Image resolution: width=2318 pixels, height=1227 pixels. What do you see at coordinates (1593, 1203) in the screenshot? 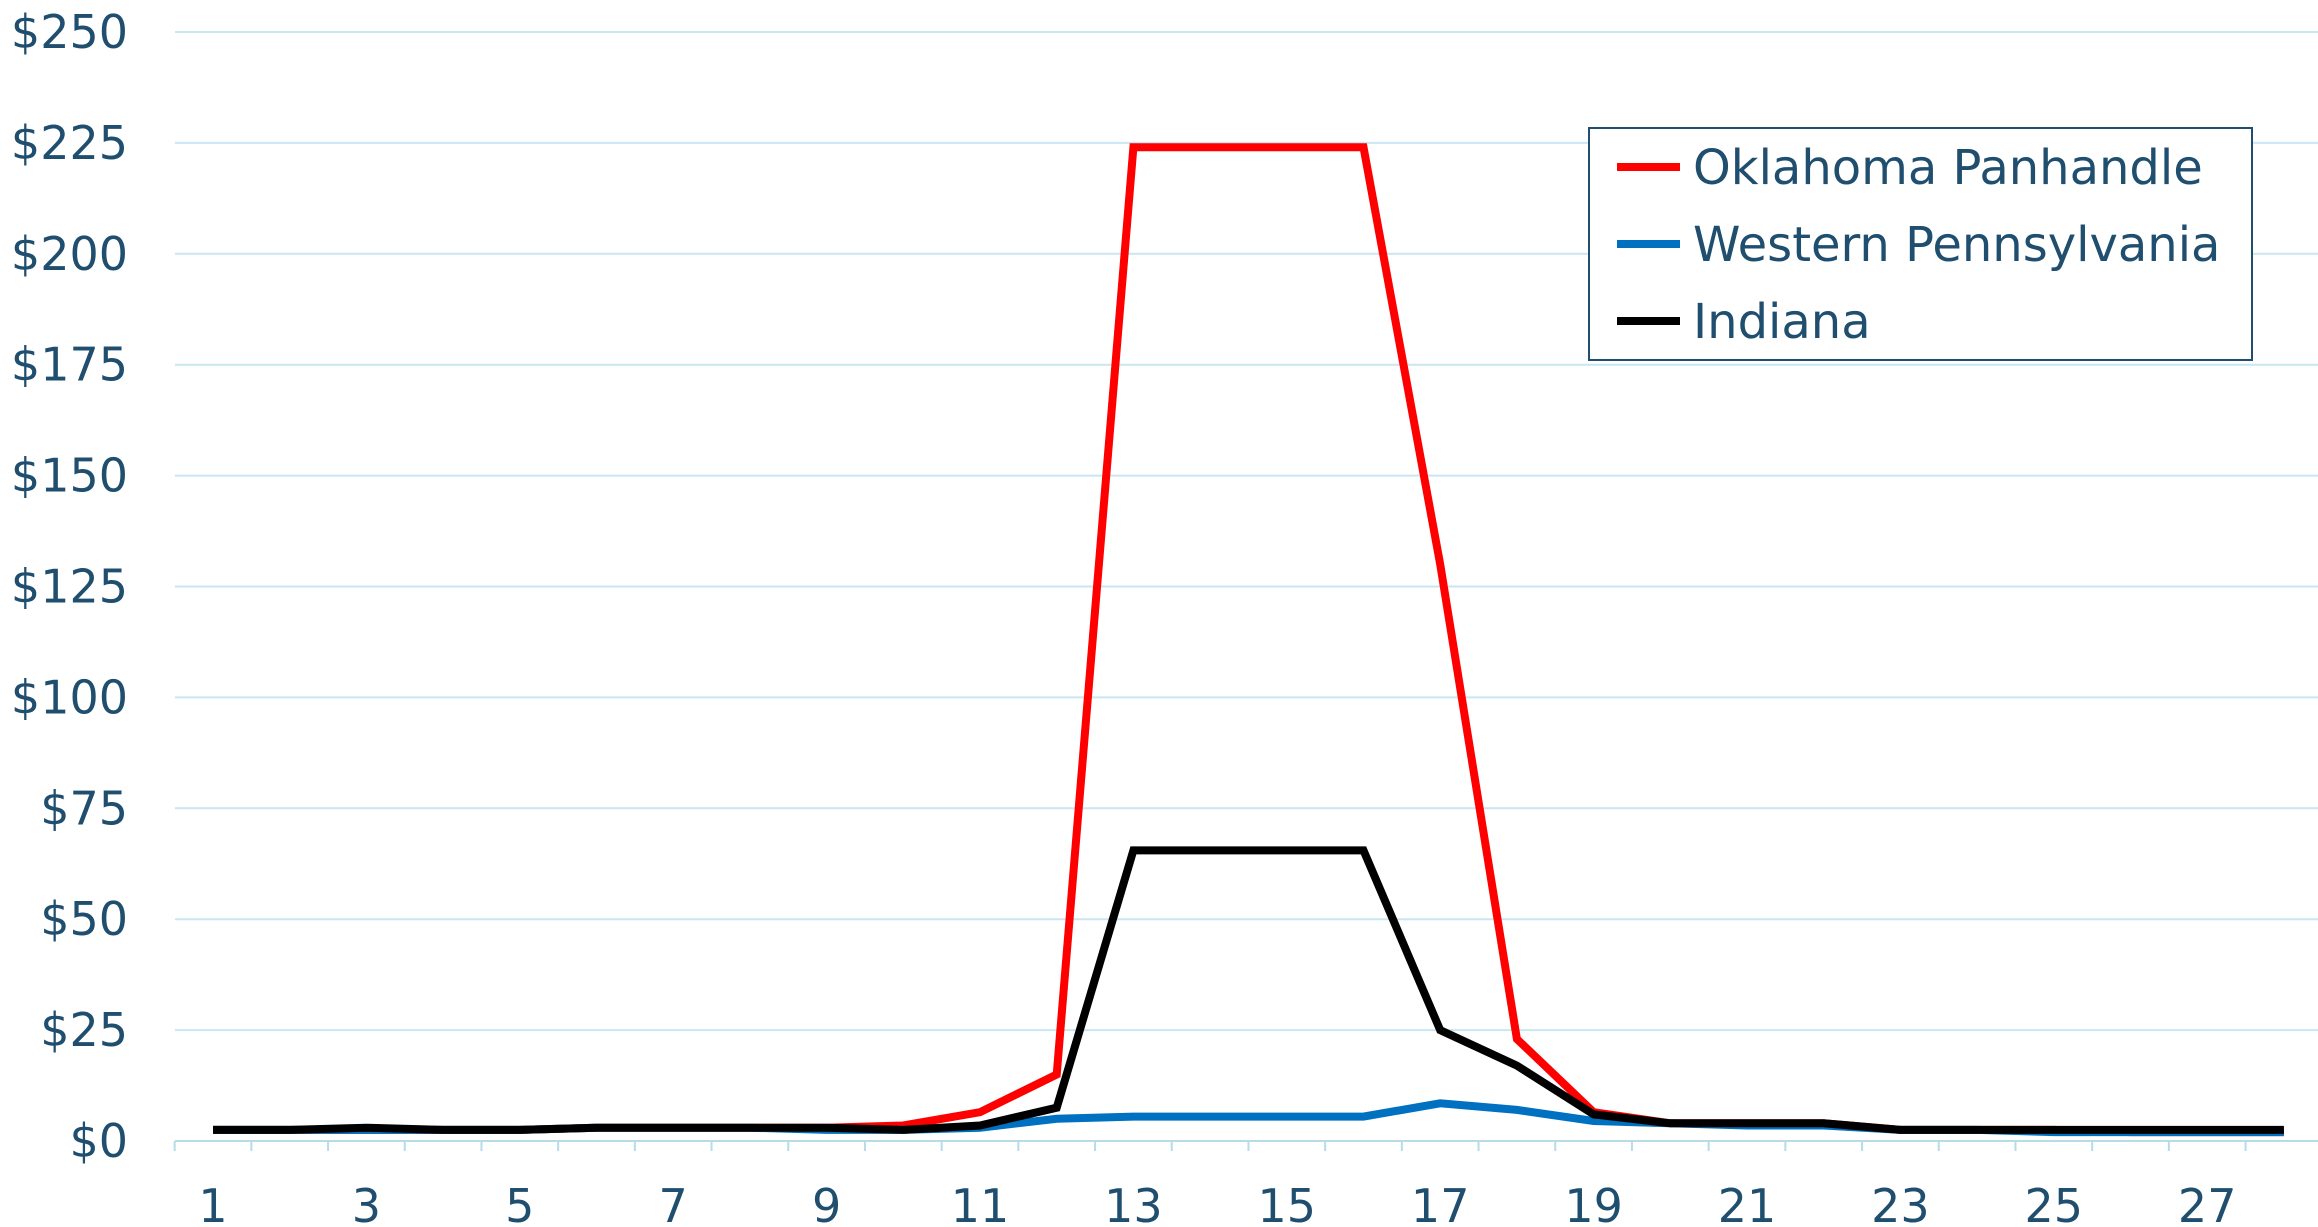
I see `x-tick-label: 19` at bounding box center [1593, 1203].